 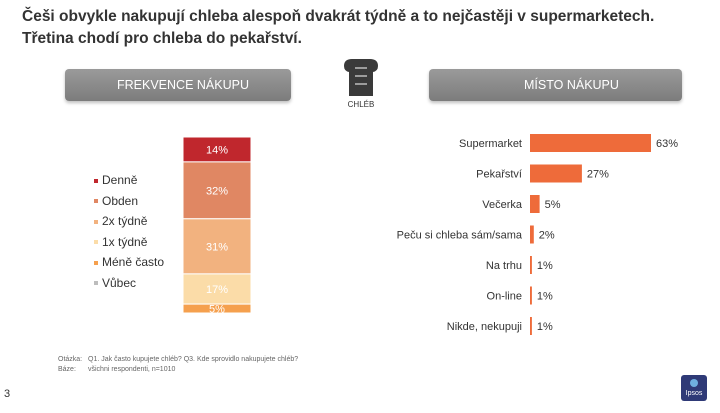 I want to click on stack-label-2x-tydne: 31%, so click(x=217, y=247).